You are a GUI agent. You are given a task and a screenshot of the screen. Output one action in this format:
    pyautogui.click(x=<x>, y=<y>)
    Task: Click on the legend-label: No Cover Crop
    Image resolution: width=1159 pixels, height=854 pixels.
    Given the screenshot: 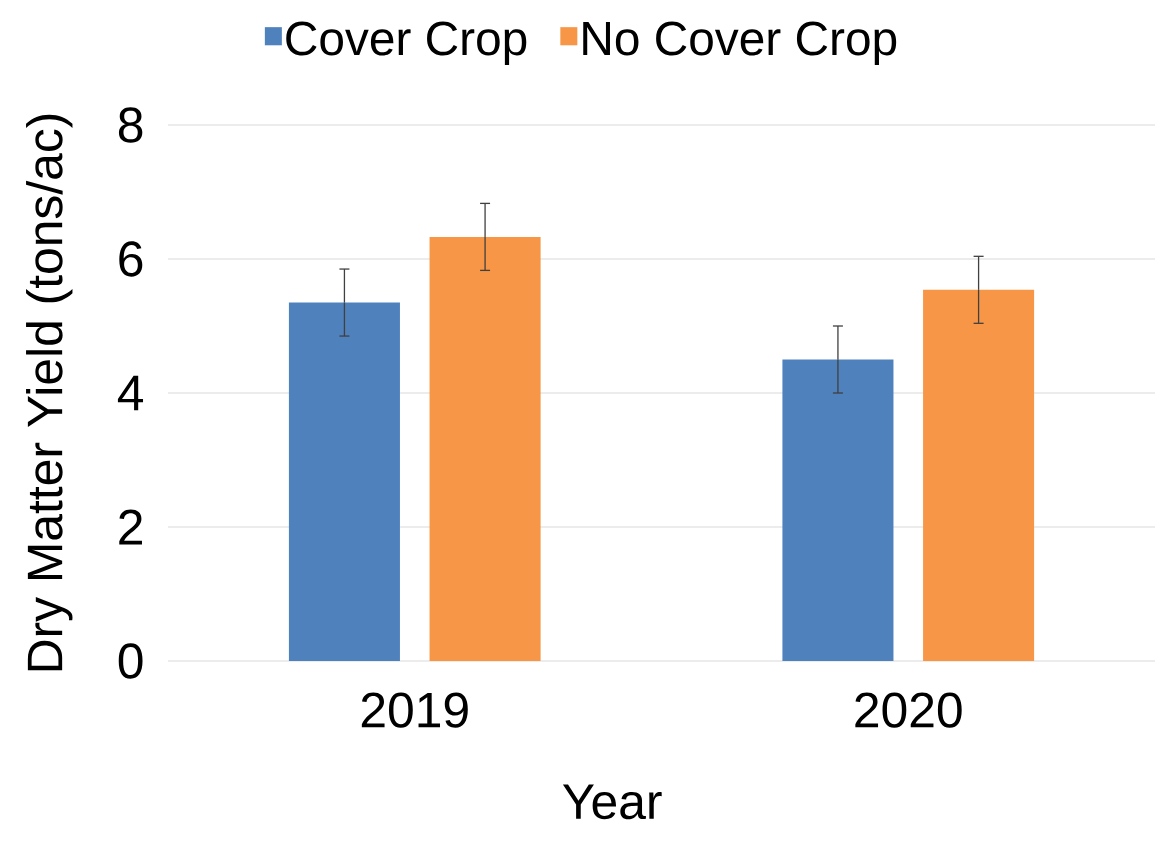 What is the action you would take?
    pyautogui.click(x=740, y=43)
    